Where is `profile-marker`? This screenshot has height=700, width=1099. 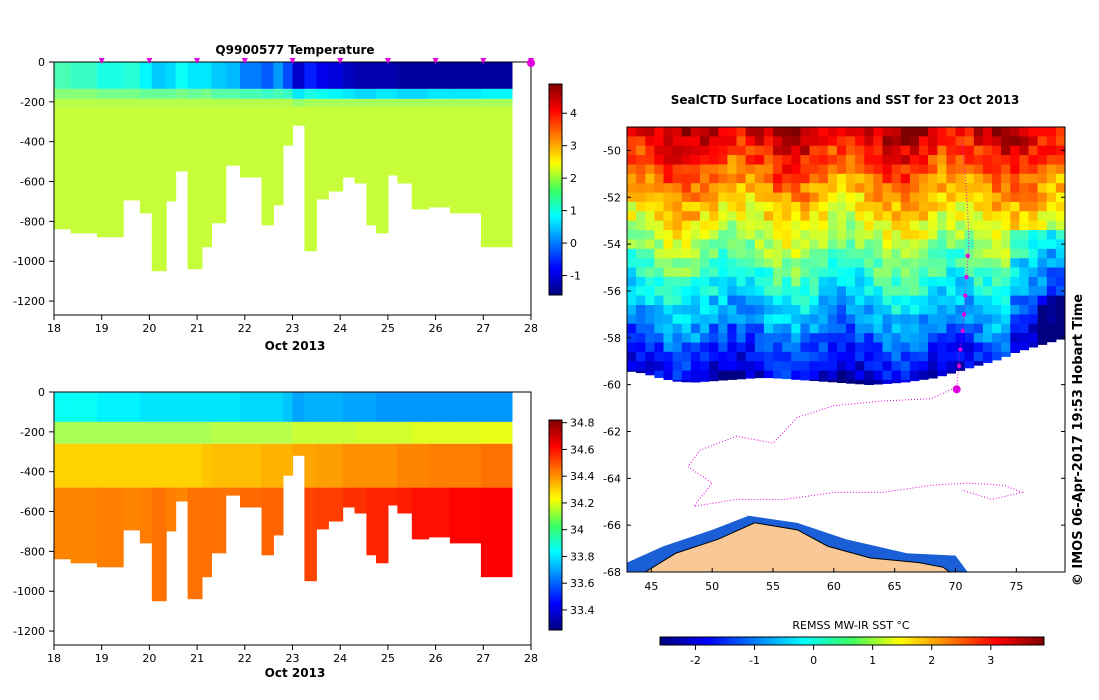 profile-marker is located at coordinates (435, 61).